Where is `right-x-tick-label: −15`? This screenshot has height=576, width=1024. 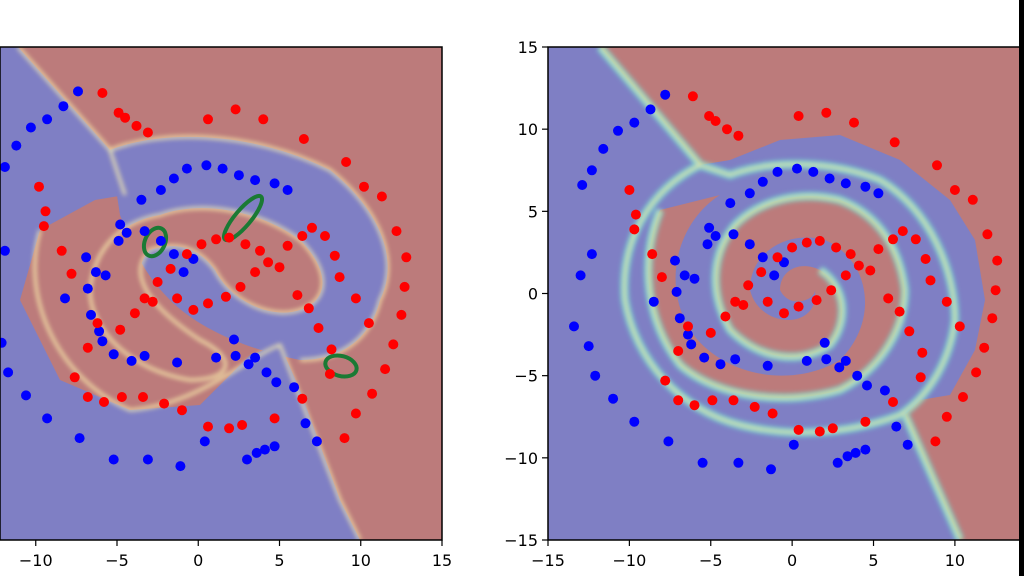
right-x-tick-label: −15 is located at coordinates (548, 560).